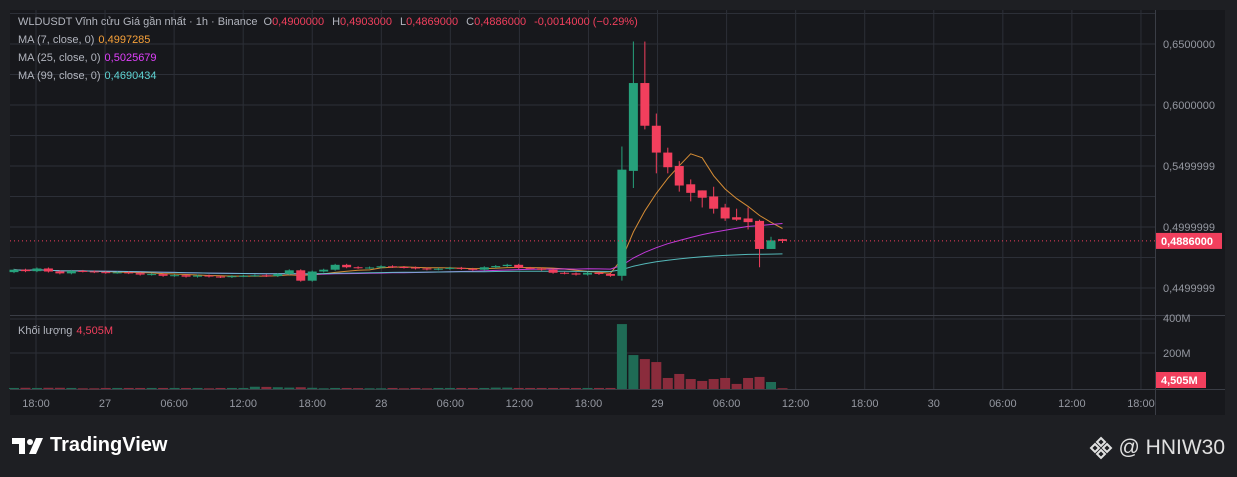  I want to click on close-value: 0,4886000, so click(500, 22).